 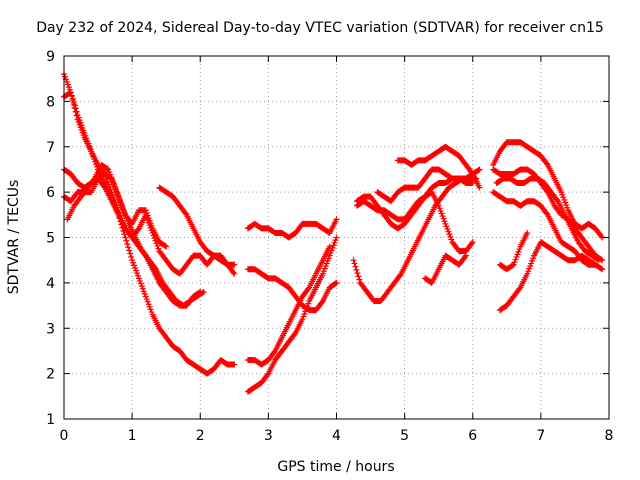 I want to click on y-tick-label: 5, so click(x=50, y=239).